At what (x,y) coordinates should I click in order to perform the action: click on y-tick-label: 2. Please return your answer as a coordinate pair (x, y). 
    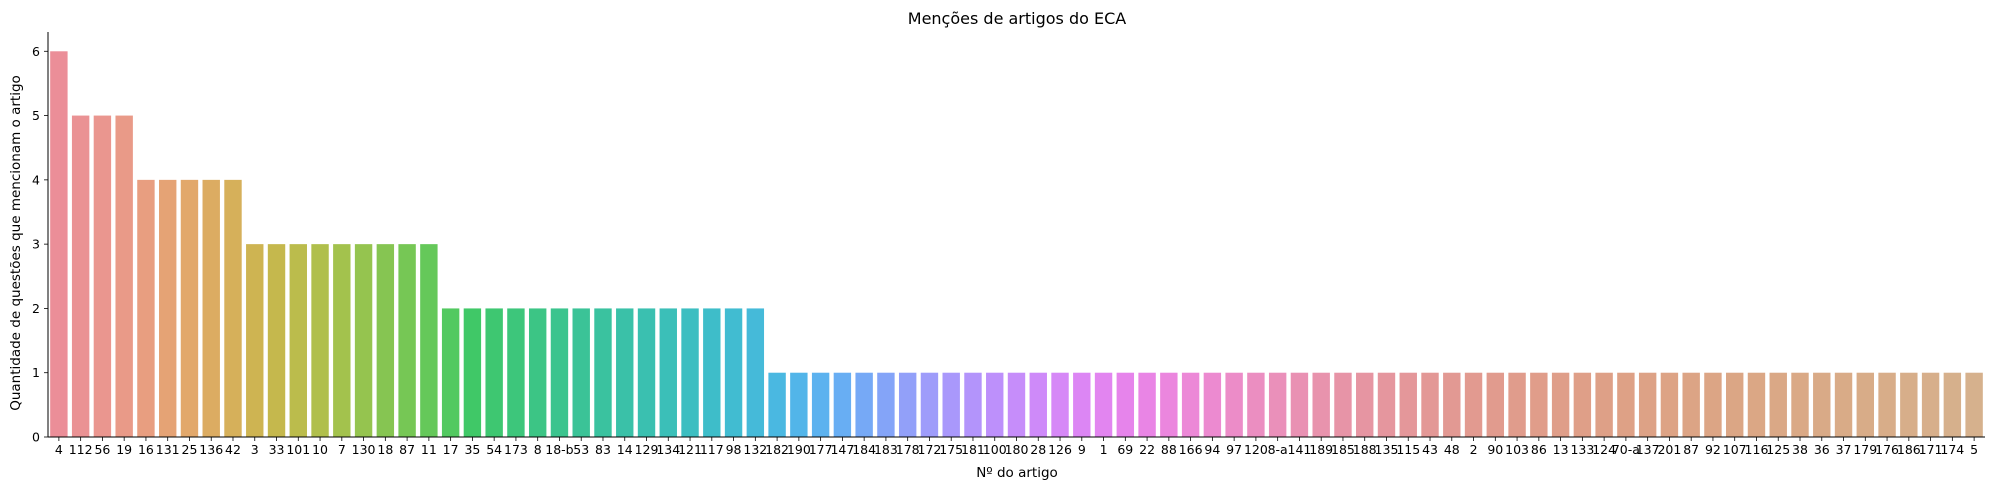
    Looking at the image, I should click on (36, 308).